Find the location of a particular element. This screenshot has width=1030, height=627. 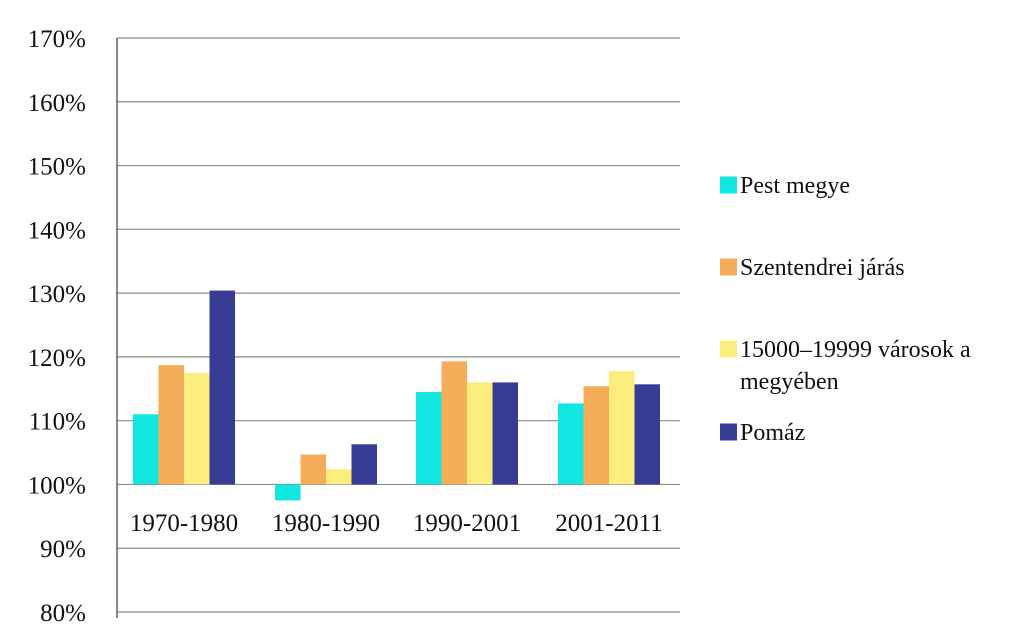

y-tick-label: 150% is located at coordinates (57, 167).